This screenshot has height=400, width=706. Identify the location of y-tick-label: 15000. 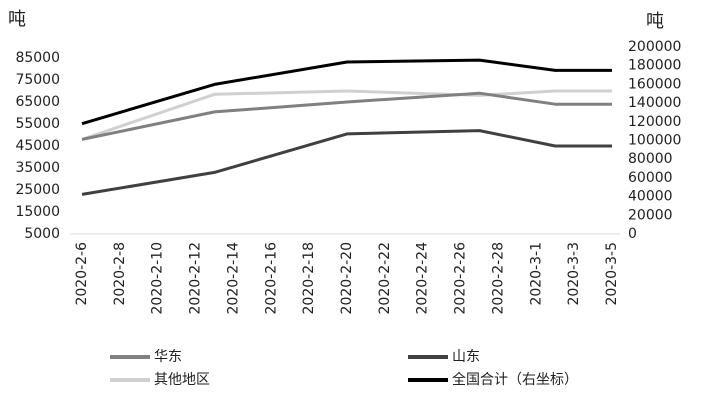
(37, 212).